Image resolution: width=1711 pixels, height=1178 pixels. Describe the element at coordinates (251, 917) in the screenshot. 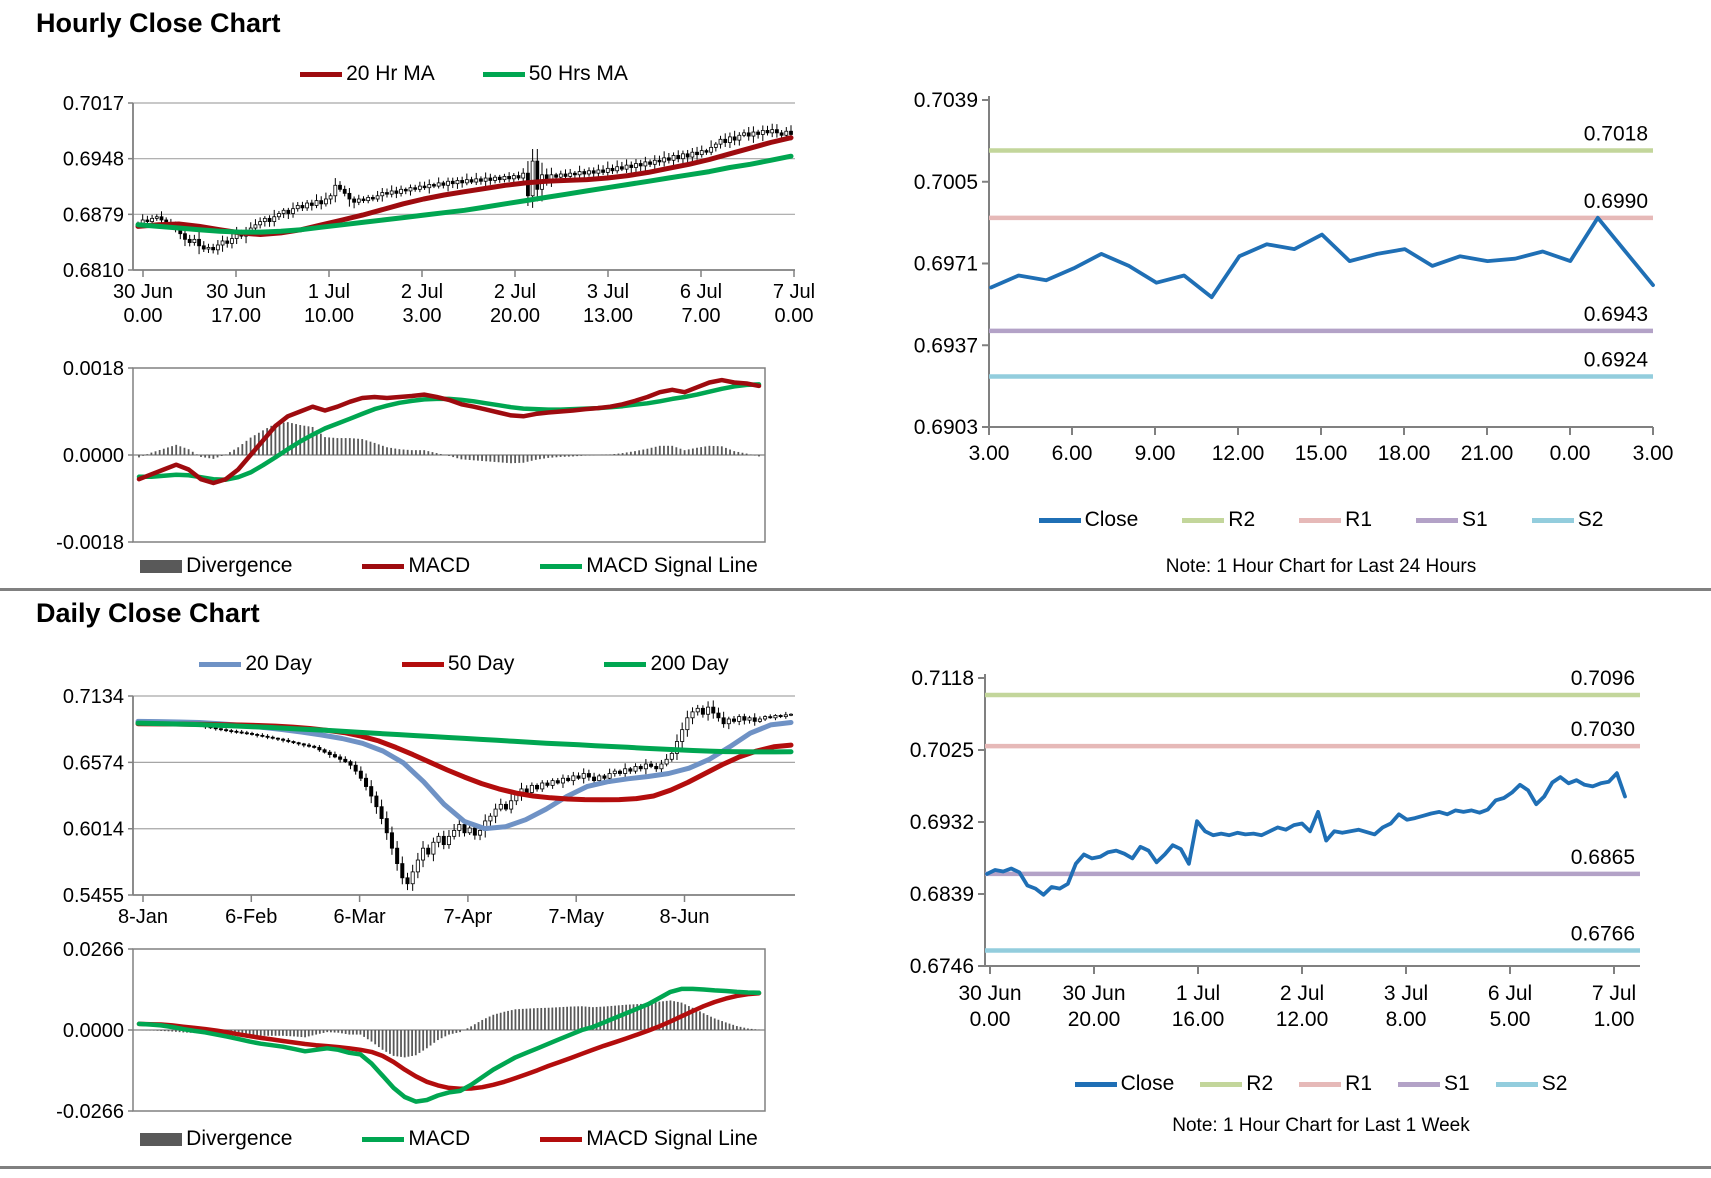

I see `svg-text: 6-Feb` at that location.